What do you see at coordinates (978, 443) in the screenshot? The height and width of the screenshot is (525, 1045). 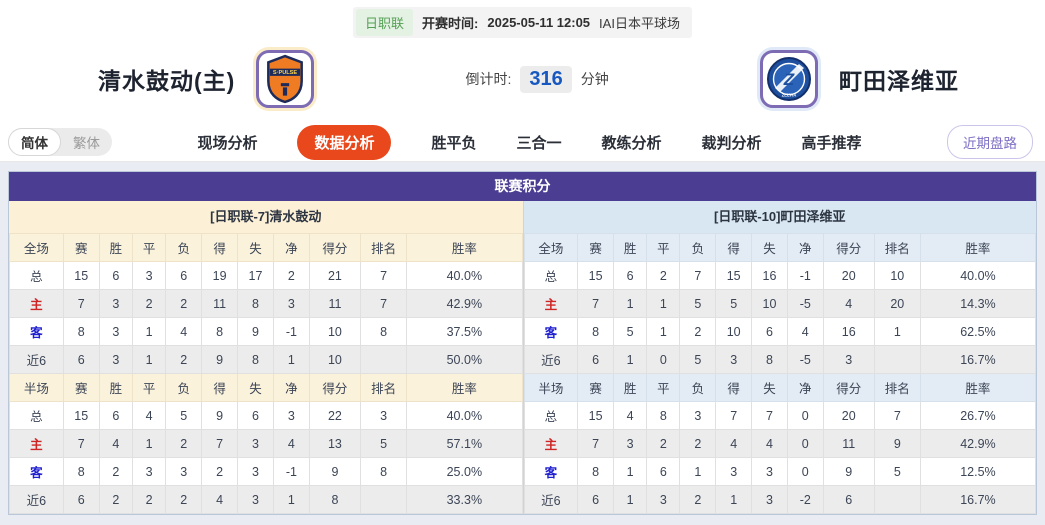 I see `stat-cell: 42.9%` at bounding box center [978, 443].